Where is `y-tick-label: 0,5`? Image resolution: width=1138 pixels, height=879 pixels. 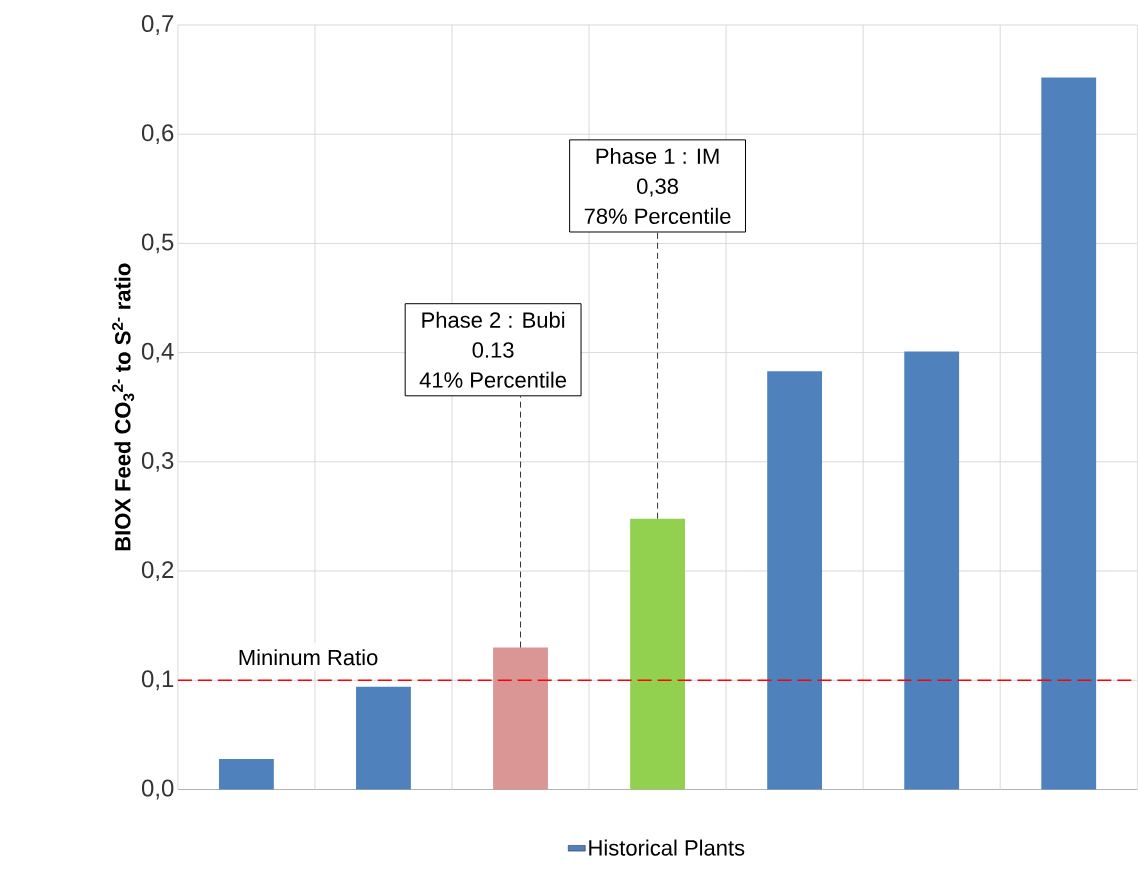 y-tick-label: 0,5 is located at coordinates (157, 243).